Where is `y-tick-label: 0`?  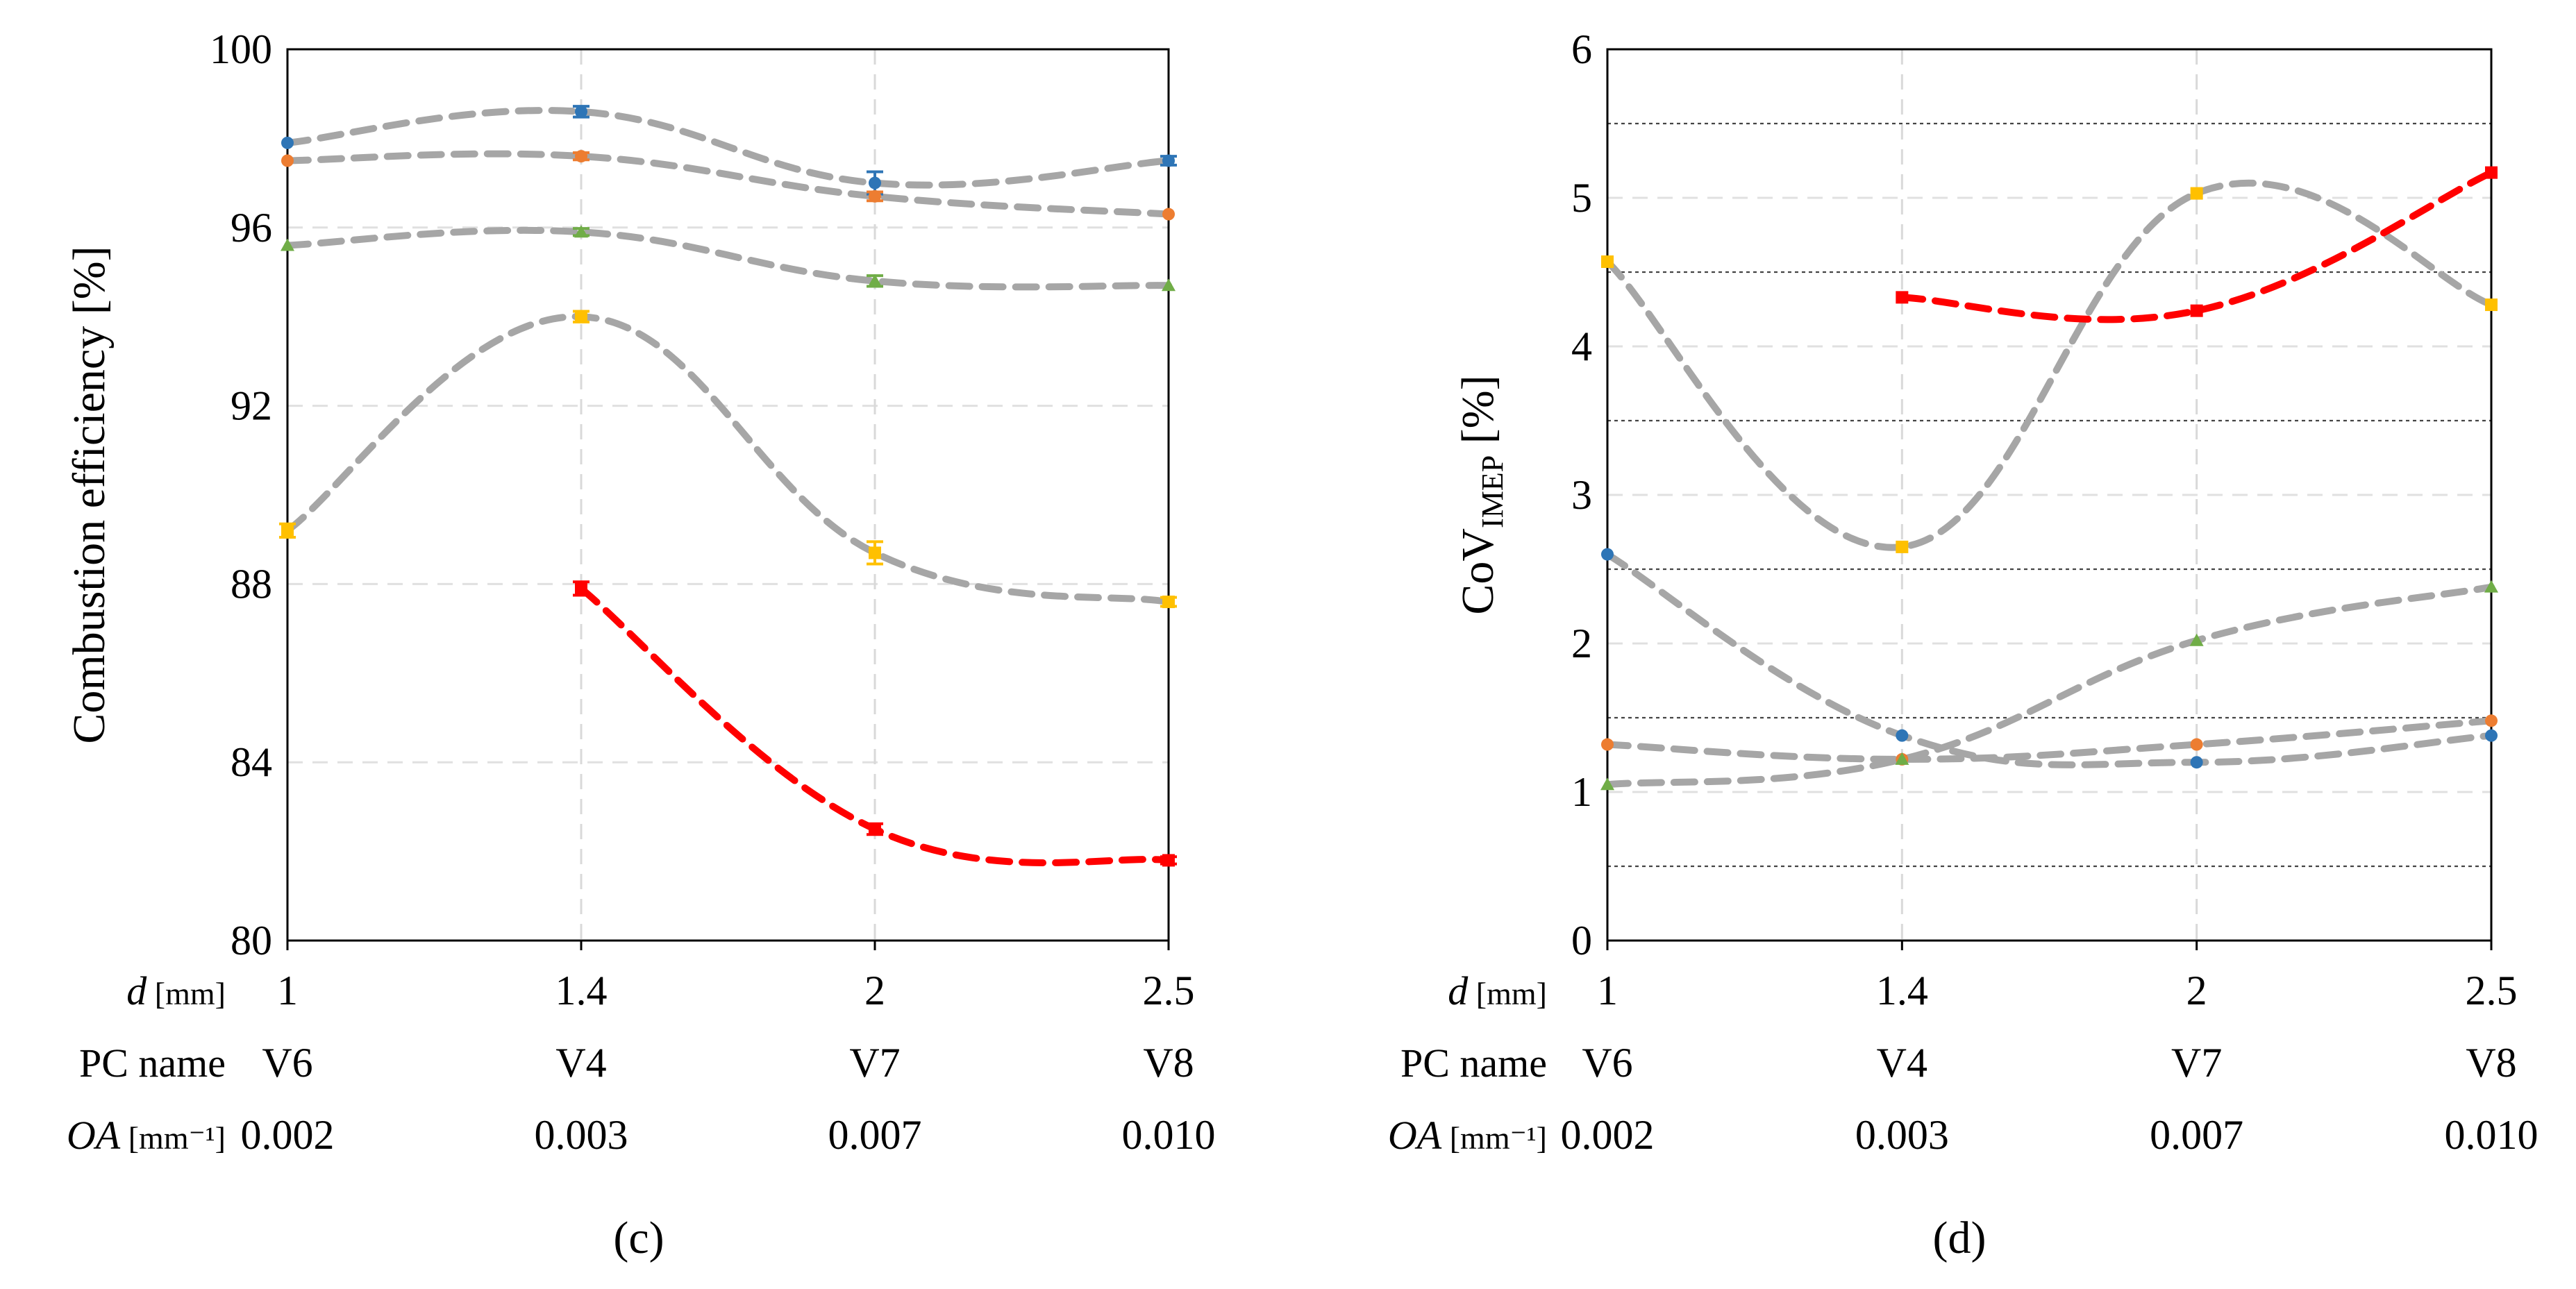
y-tick-label: 0 is located at coordinates (1581, 941).